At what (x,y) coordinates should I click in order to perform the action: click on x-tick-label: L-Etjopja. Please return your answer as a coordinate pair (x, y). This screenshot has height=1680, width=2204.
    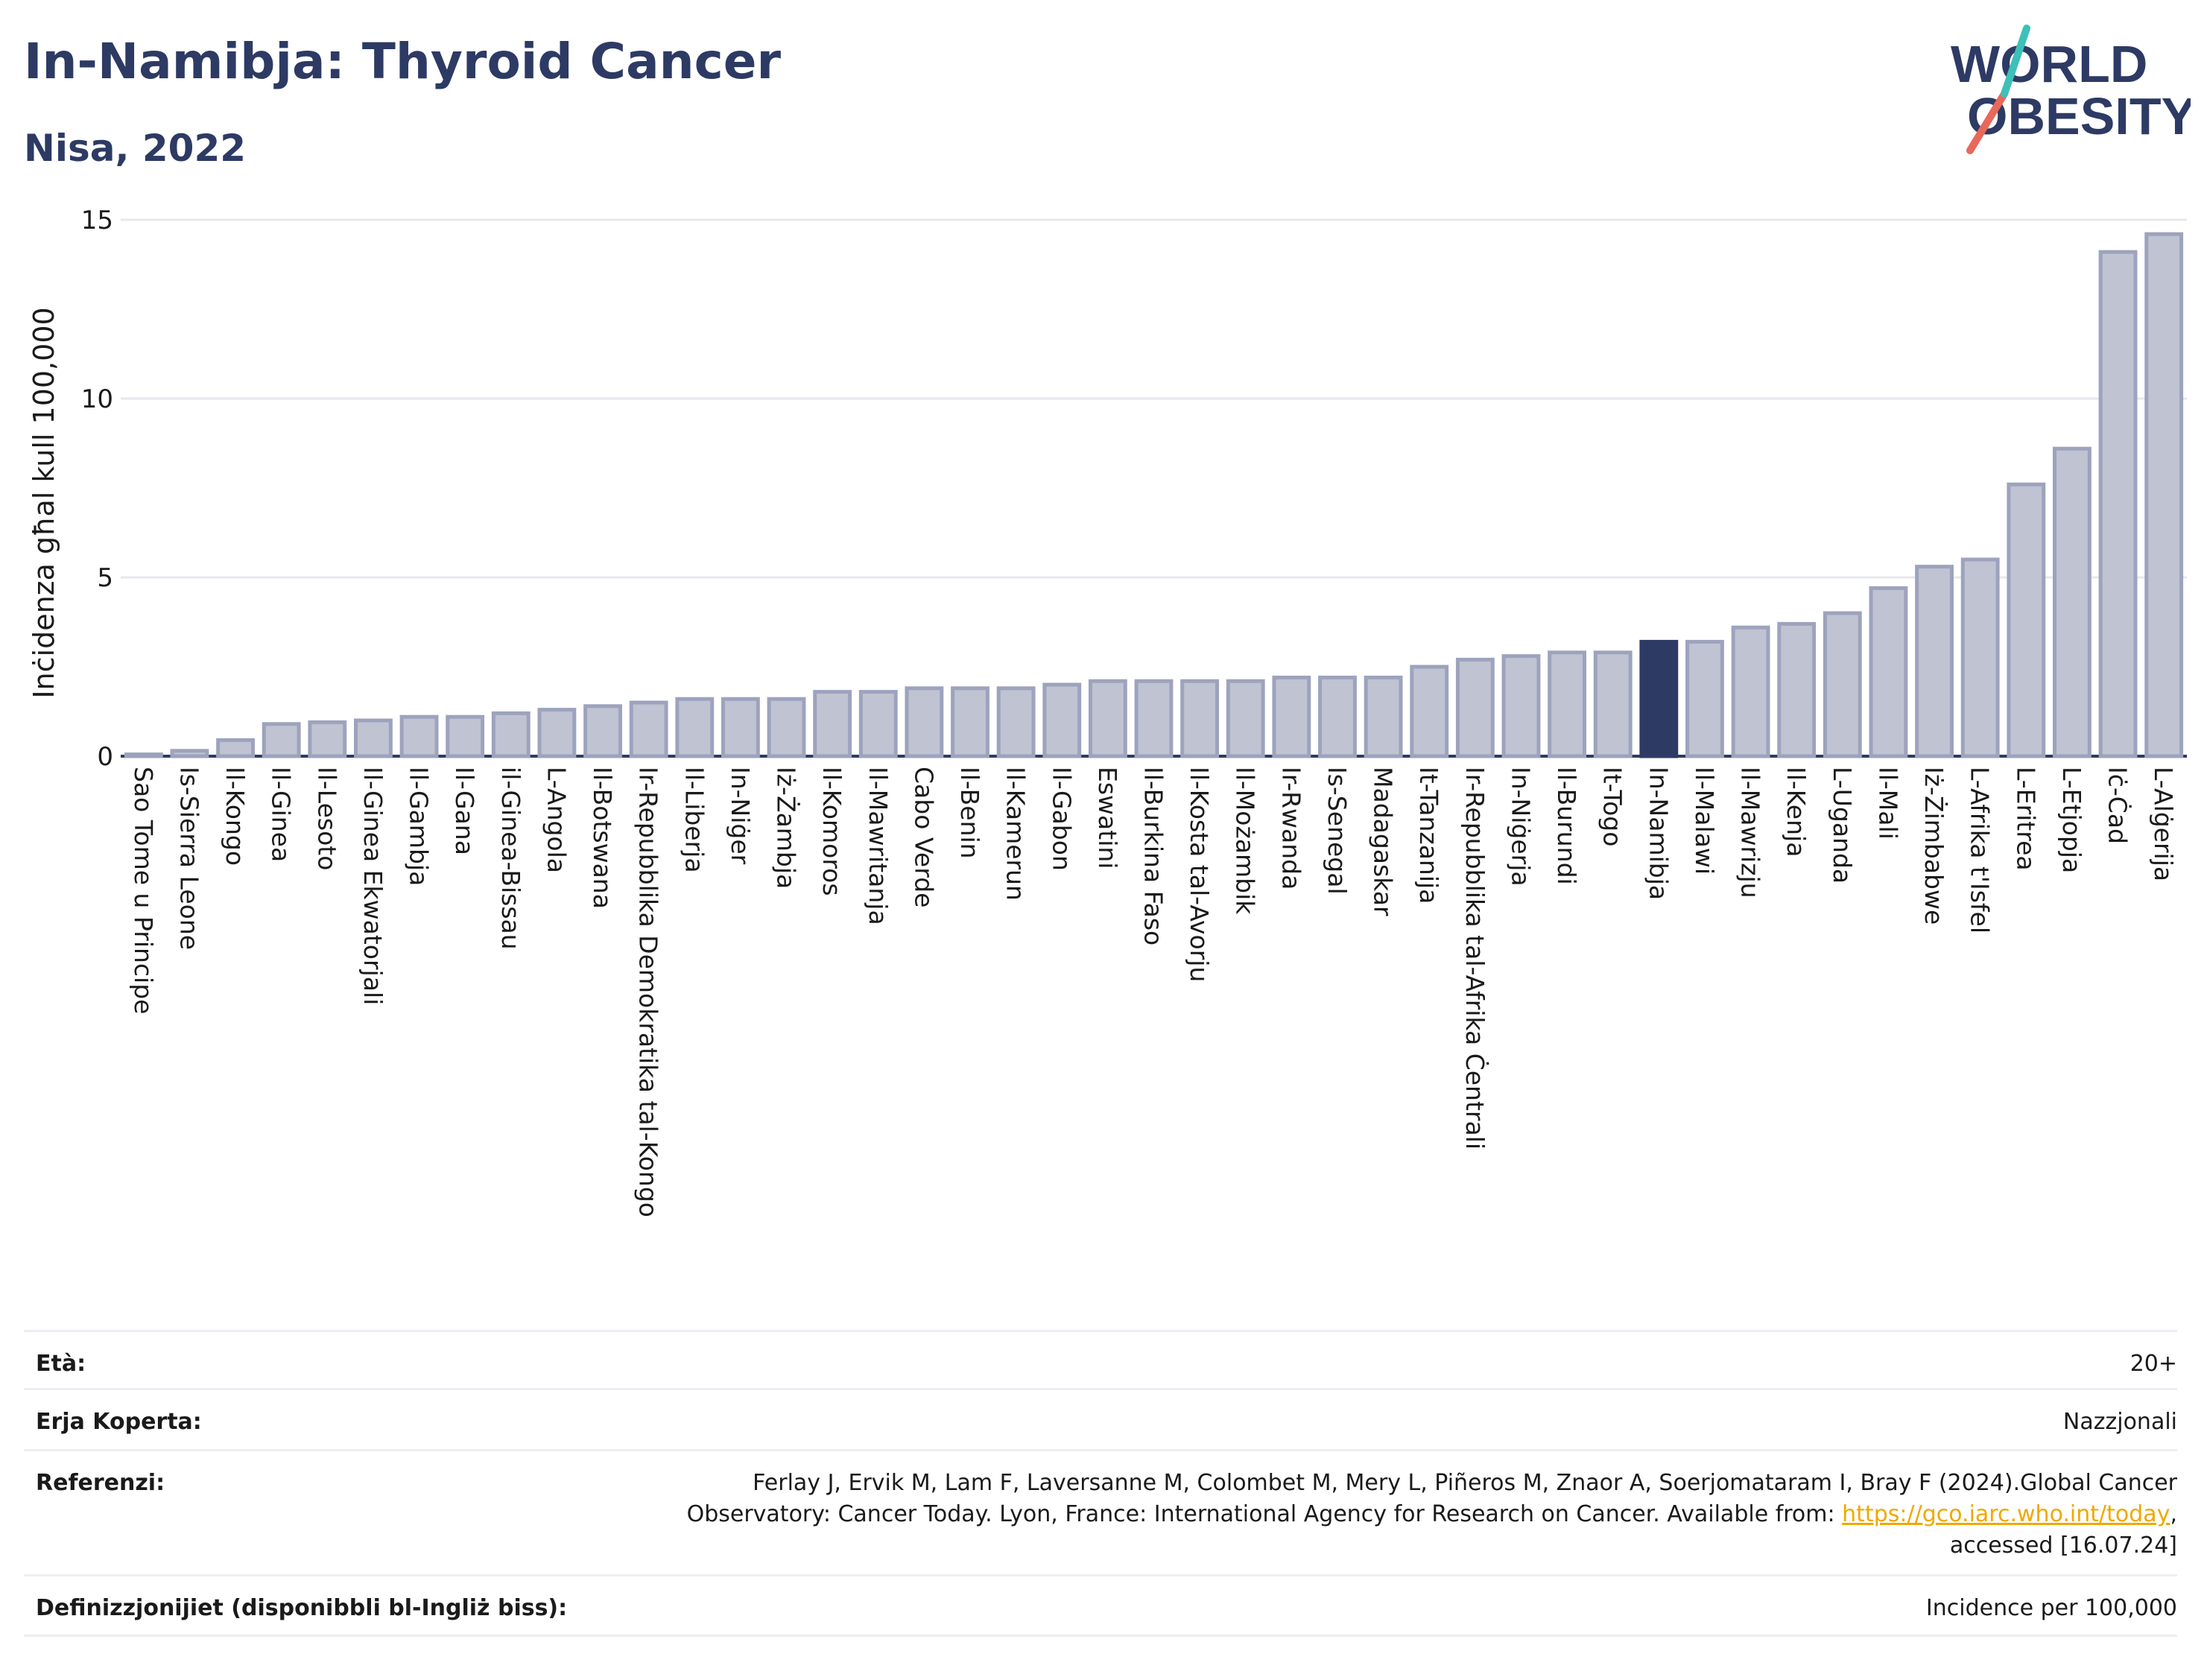
    Looking at the image, I should click on (2071, 820).